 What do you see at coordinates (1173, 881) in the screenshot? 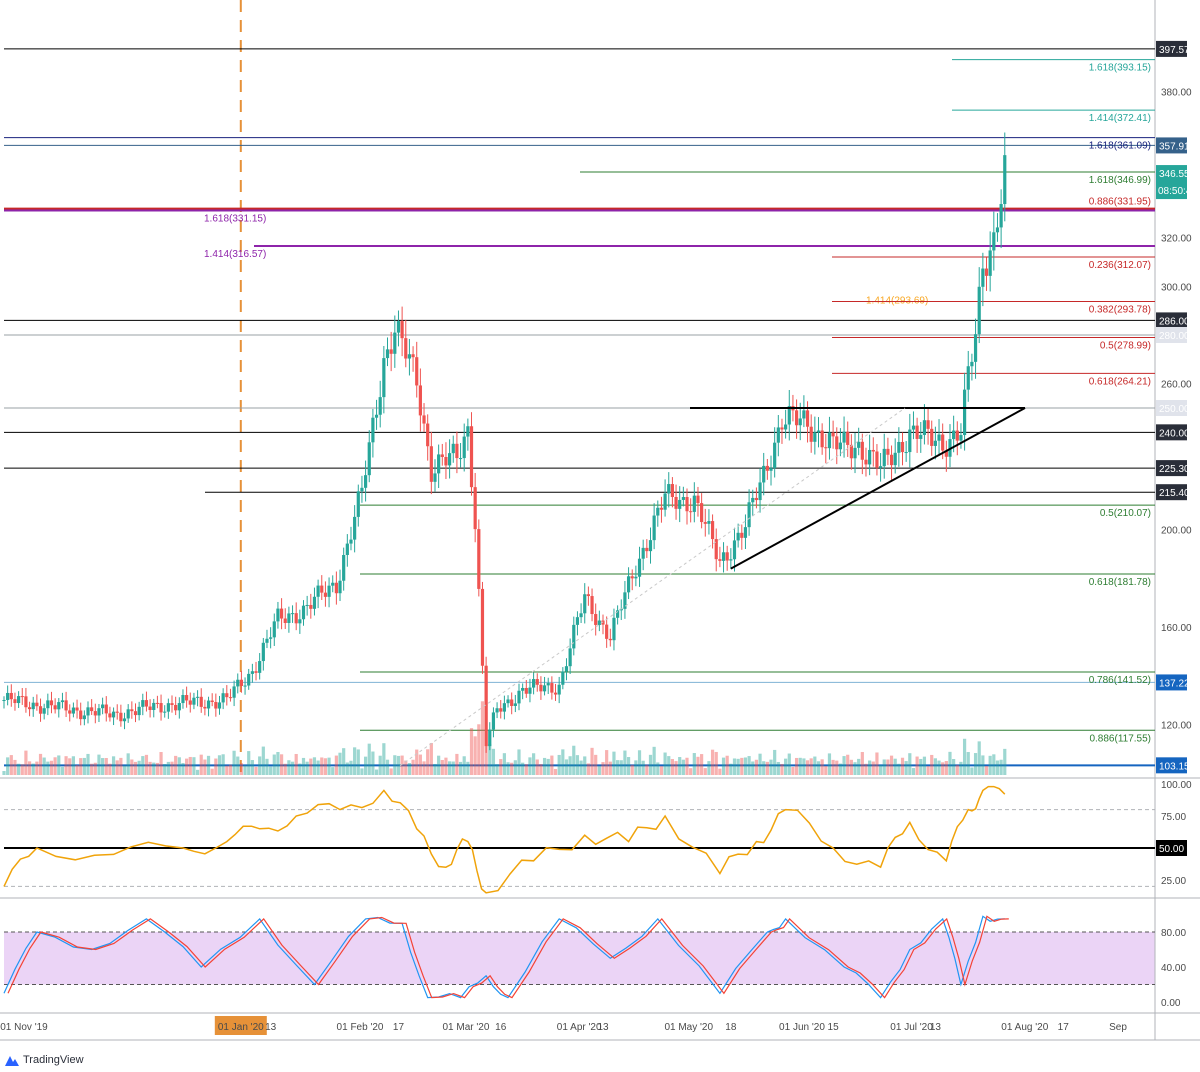
I see `rsi-tick-label-2: 25.00` at bounding box center [1173, 881].